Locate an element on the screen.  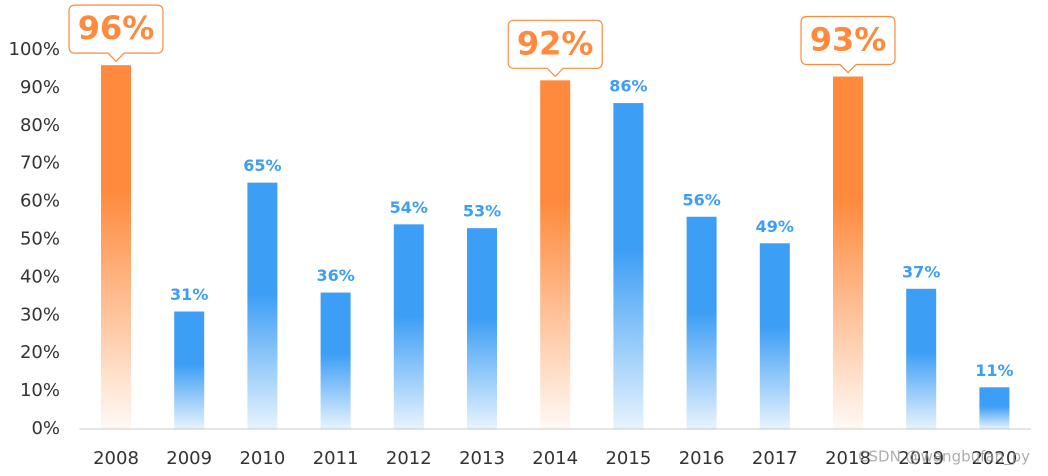
x-tick-label: 2015 is located at coordinates (628, 458).